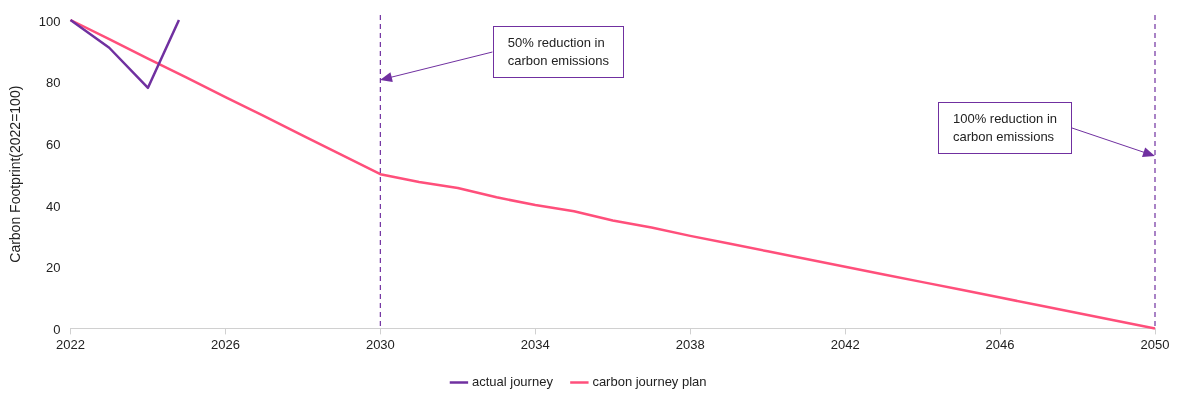 This screenshot has width=1177, height=401. Describe the element at coordinates (49, 21) in the screenshot. I see `y-tick-label: 100` at that location.